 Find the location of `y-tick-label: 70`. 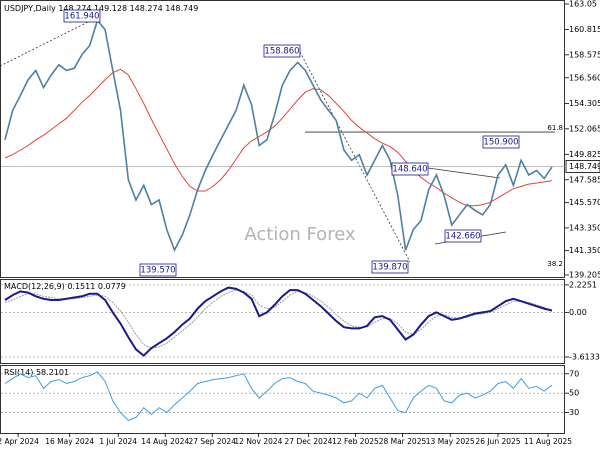

y-tick-label: 70 is located at coordinates (574, 373).